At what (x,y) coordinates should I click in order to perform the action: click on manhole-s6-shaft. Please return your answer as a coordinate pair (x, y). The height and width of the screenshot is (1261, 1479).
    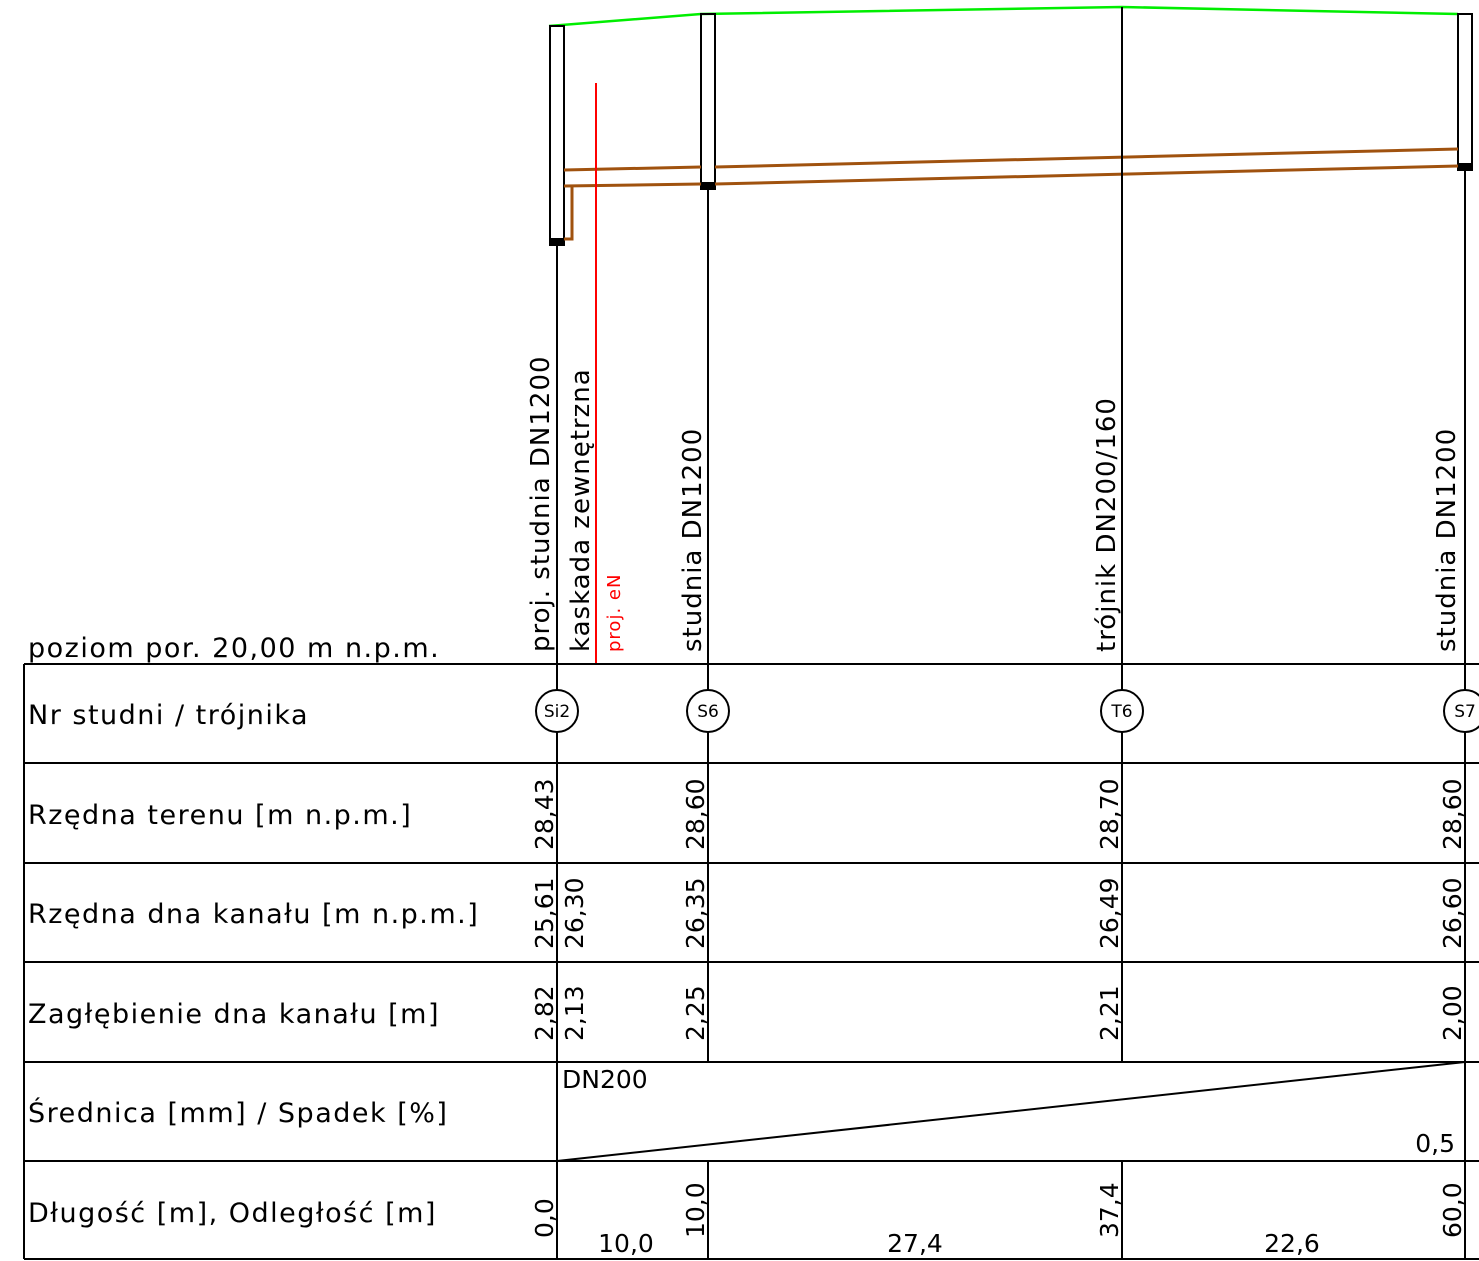
    Looking at the image, I should click on (708, 99).